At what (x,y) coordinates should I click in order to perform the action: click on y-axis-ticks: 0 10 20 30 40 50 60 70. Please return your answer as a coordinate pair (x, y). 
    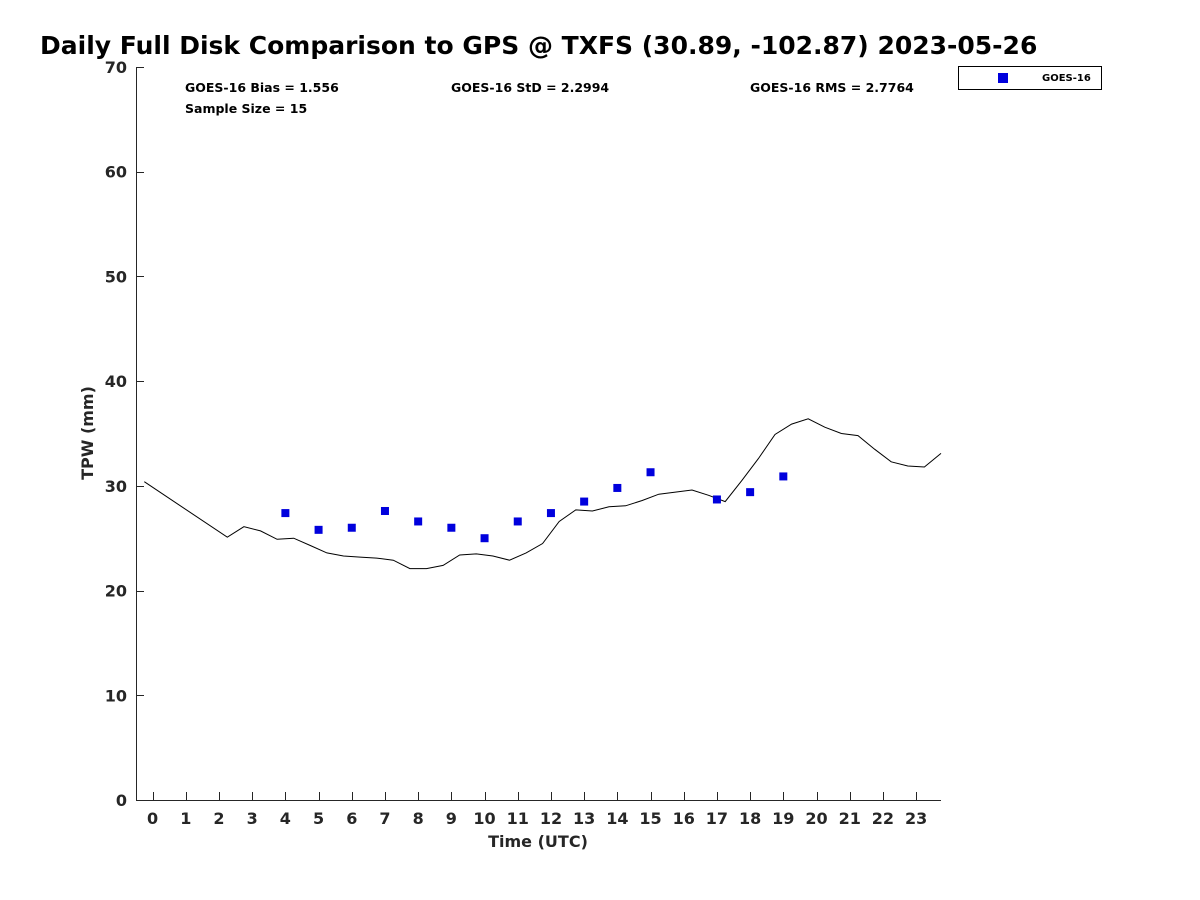
    Looking at the image, I should click on (124, 434).